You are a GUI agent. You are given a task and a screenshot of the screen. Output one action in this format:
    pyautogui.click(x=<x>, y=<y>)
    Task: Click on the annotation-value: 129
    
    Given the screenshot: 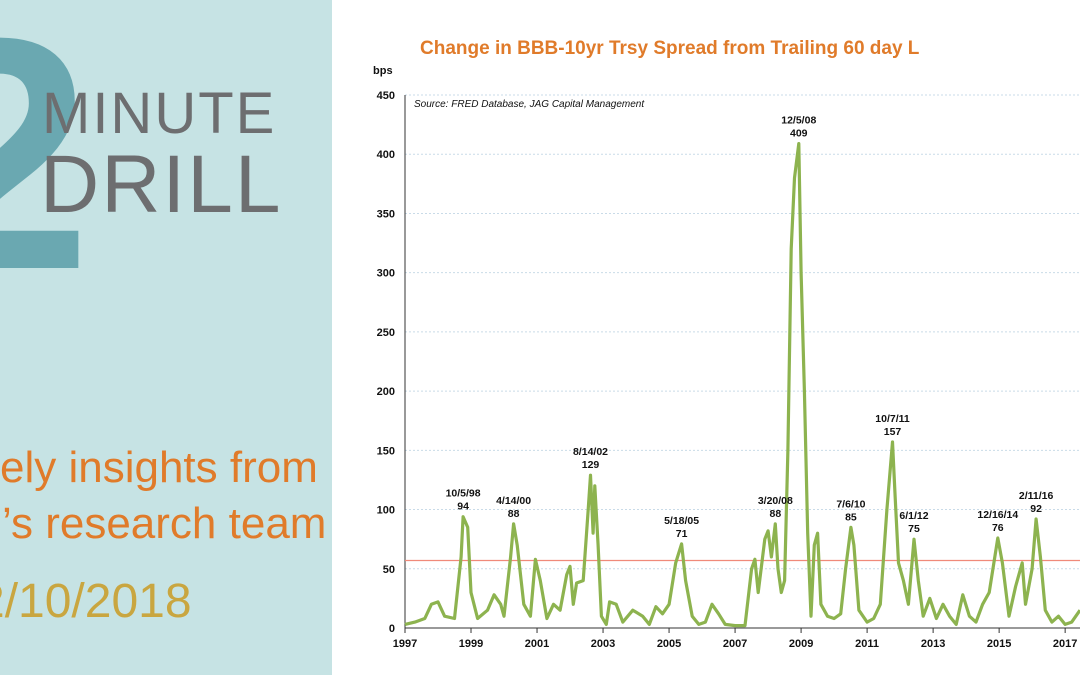 What is the action you would take?
    pyautogui.click(x=591, y=465)
    